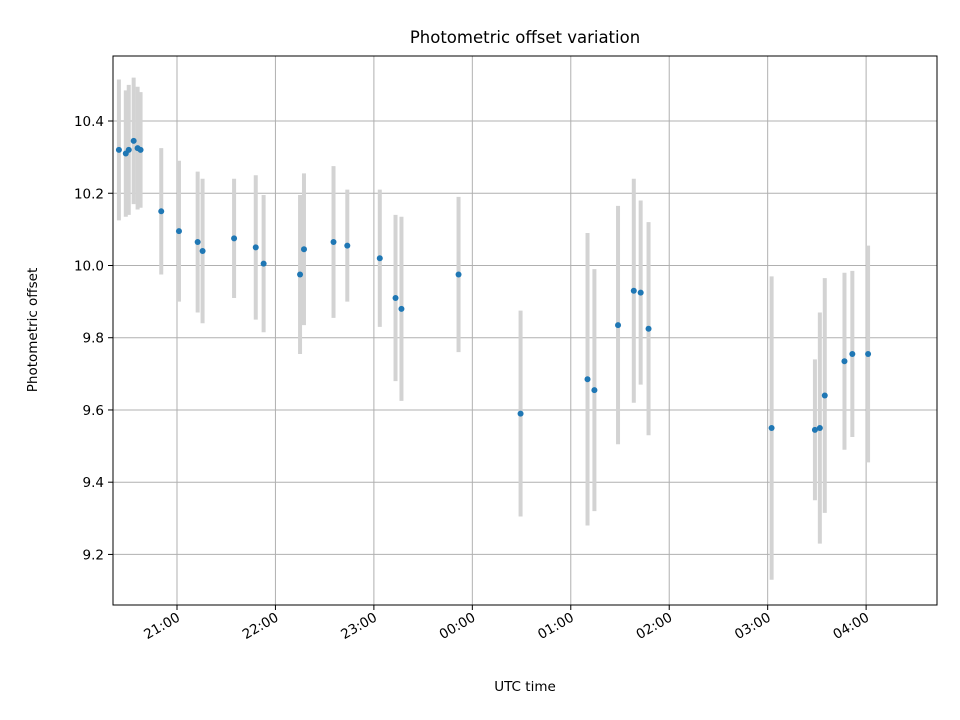 This screenshot has width=960, height=720. Describe the element at coordinates (851, 626) in the screenshot. I see `x-tick-label: 04:00` at that location.